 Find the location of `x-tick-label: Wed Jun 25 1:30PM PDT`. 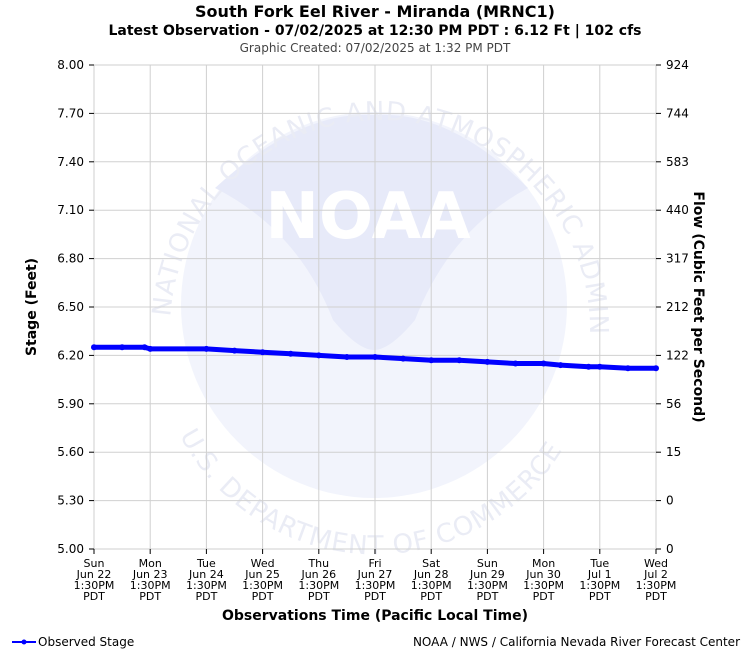

x-tick-label: Wed Jun 25 1:30PM PDT is located at coordinates (262, 580).